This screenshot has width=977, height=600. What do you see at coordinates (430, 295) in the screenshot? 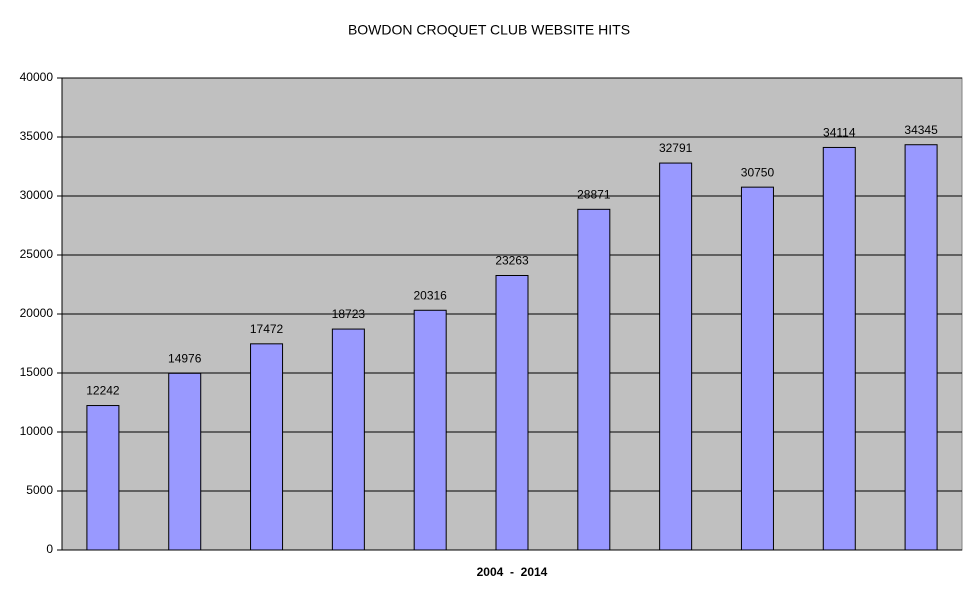
I see `data-label: 20316` at bounding box center [430, 295].